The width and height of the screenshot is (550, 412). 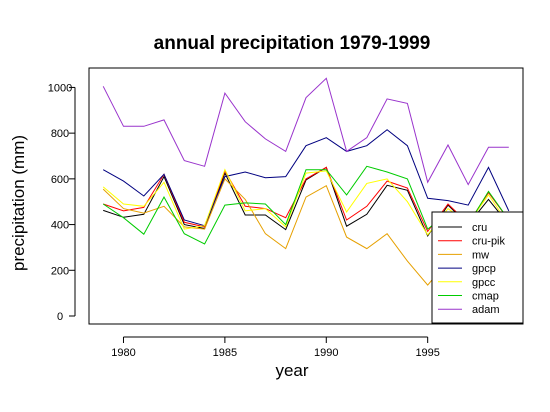 I want to click on legend-label-mw: mw, so click(x=480, y=255).